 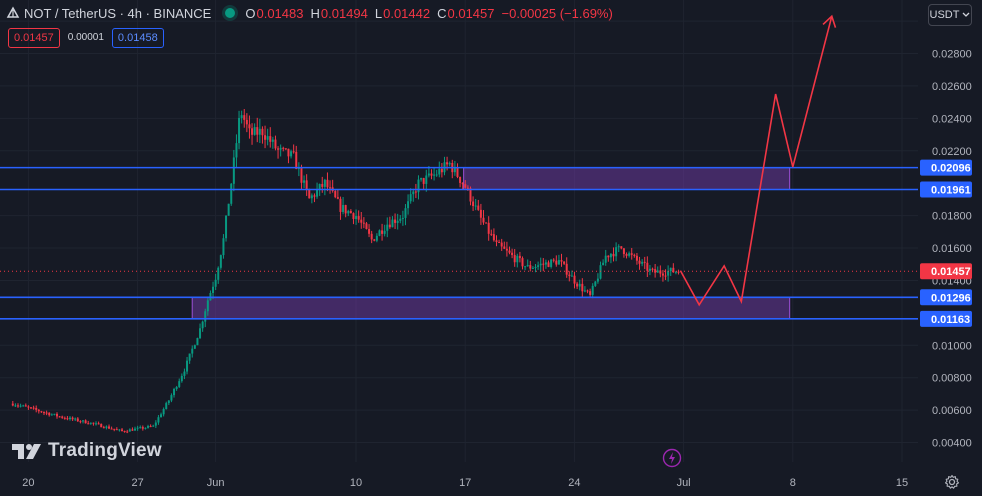 I want to click on chevron-down-icon, so click(x=966, y=14).